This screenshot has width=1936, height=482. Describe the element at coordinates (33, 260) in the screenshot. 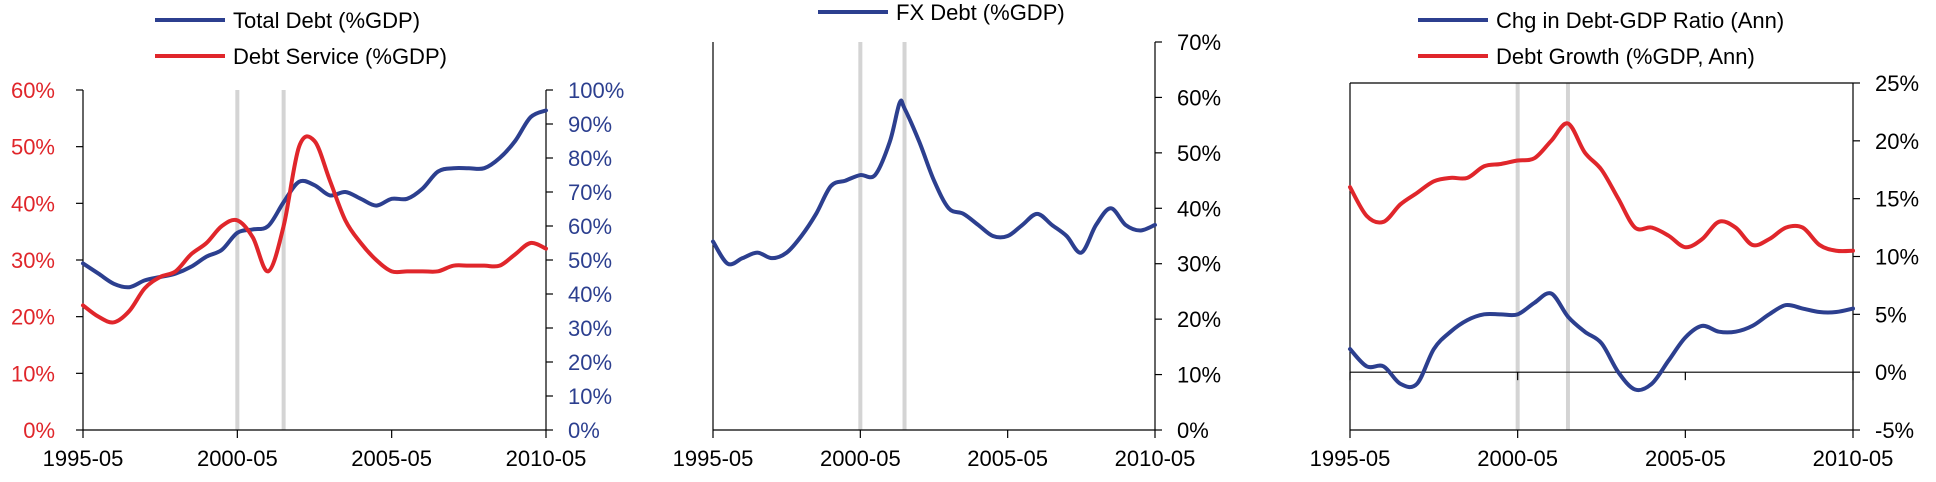

I see `left-tick-label: 30%` at that location.